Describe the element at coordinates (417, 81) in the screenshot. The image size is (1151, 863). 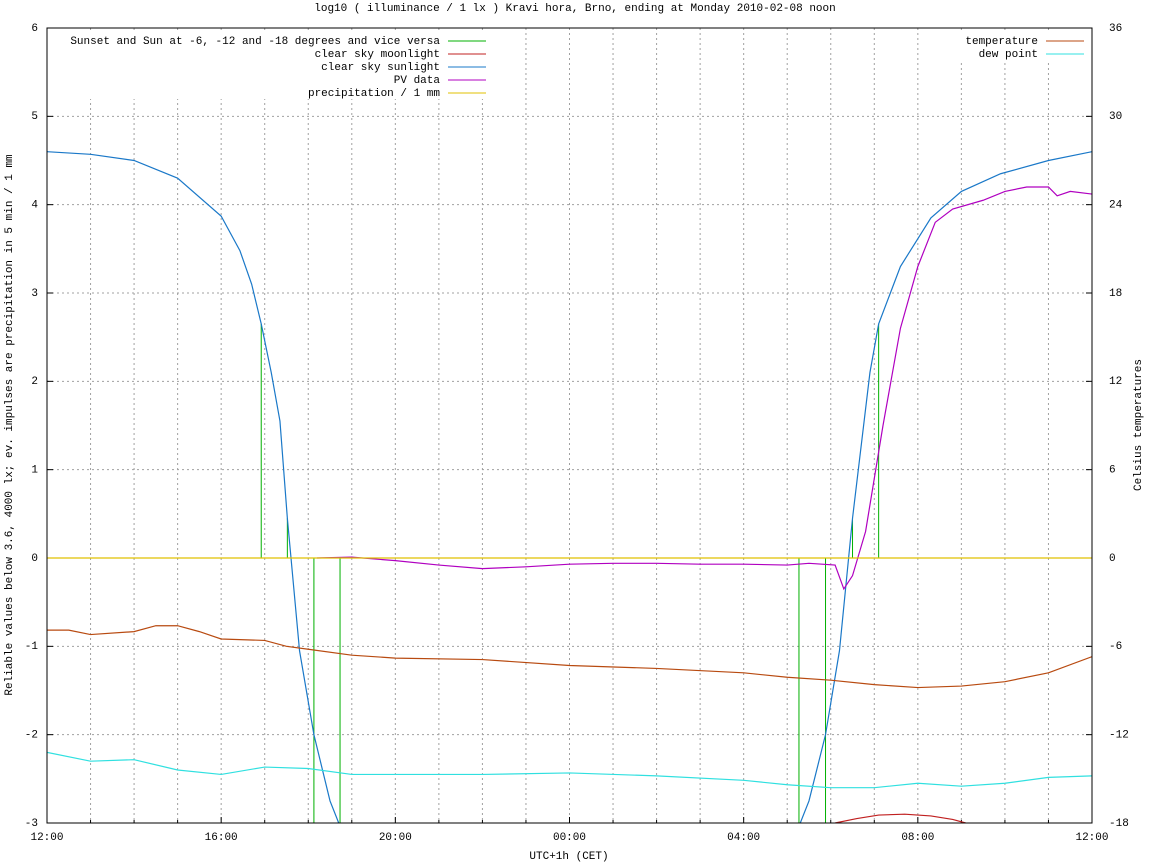
I see `legend-label: PV data` at that location.